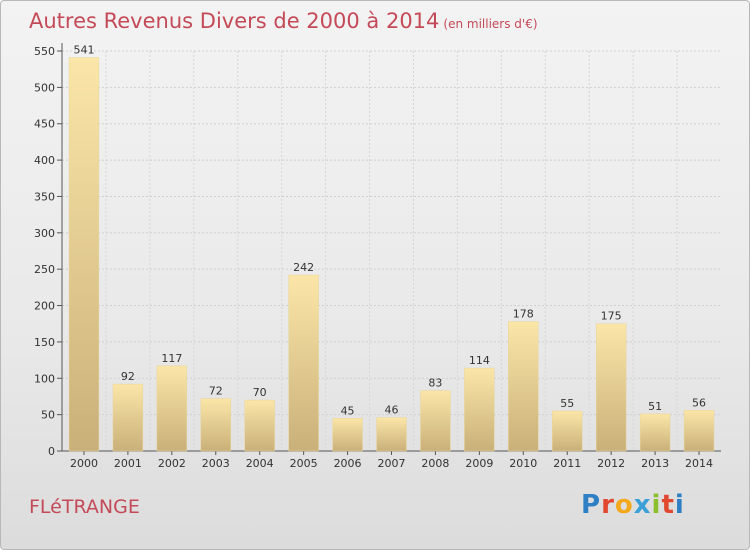 The image size is (750, 550). Describe the element at coordinates (624, 505) in the screenshot. I see `logo-letter: o` at that location.